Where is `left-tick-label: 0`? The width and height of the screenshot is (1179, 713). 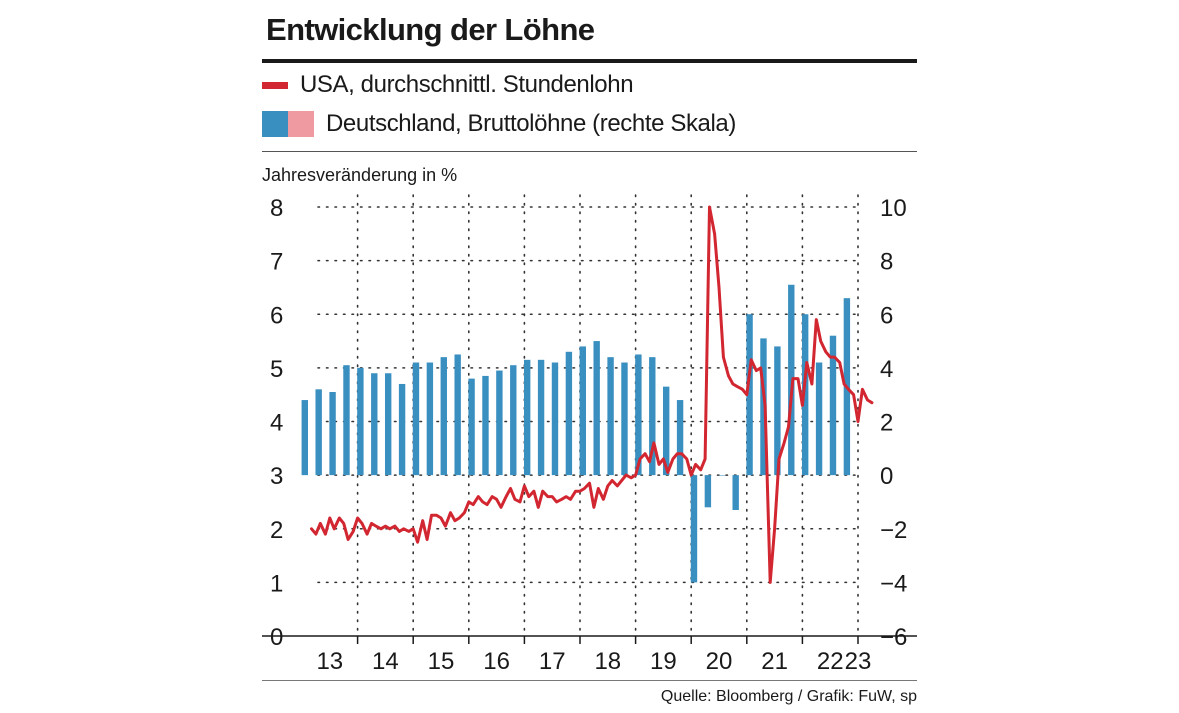 left-tick-label: 0 is located at coordinates (276, 637).